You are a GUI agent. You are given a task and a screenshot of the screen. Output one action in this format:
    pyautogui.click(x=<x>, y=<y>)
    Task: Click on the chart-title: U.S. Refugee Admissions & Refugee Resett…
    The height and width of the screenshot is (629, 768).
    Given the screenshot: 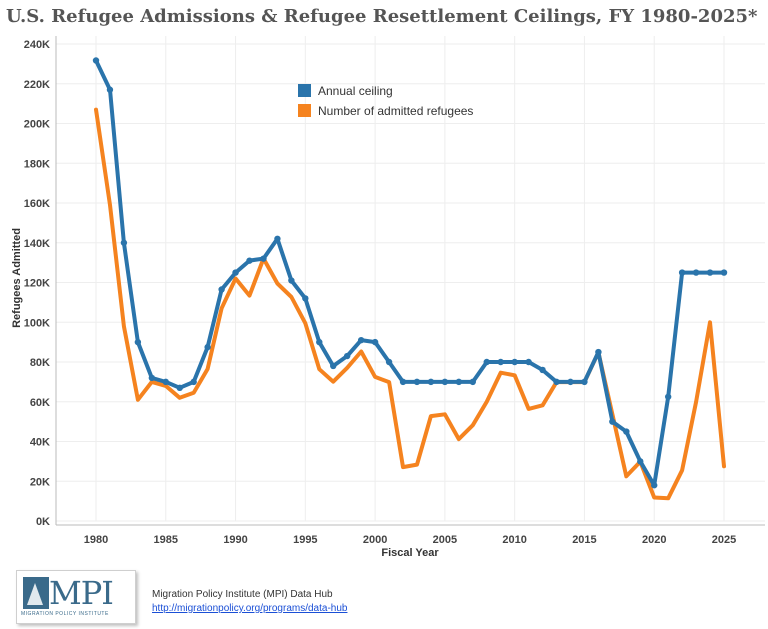 What is the action you would take?
    pyautogui.click(x=382, y=16)
    